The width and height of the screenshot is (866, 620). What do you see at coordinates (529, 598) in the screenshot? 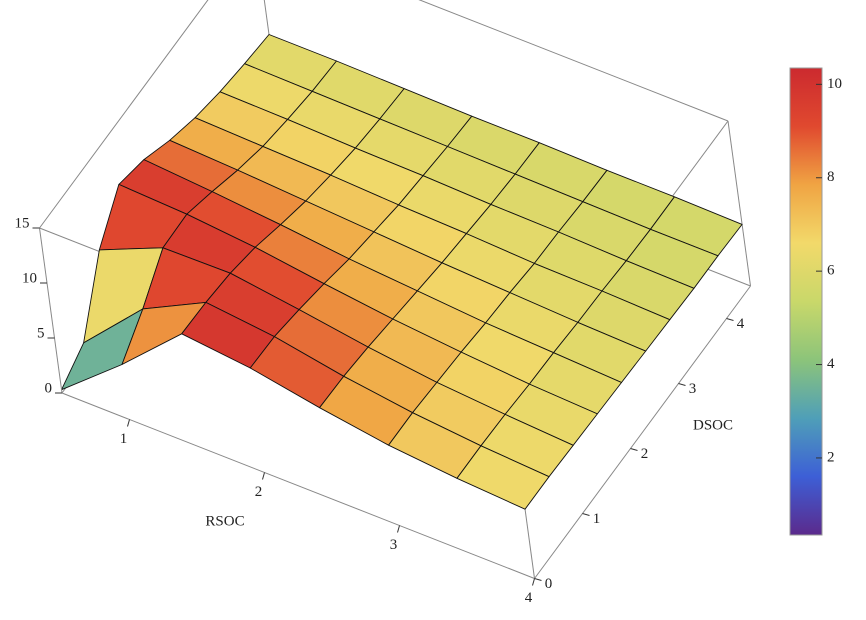
I see `x-tick-label: 4` at bounding box center [529, 598].